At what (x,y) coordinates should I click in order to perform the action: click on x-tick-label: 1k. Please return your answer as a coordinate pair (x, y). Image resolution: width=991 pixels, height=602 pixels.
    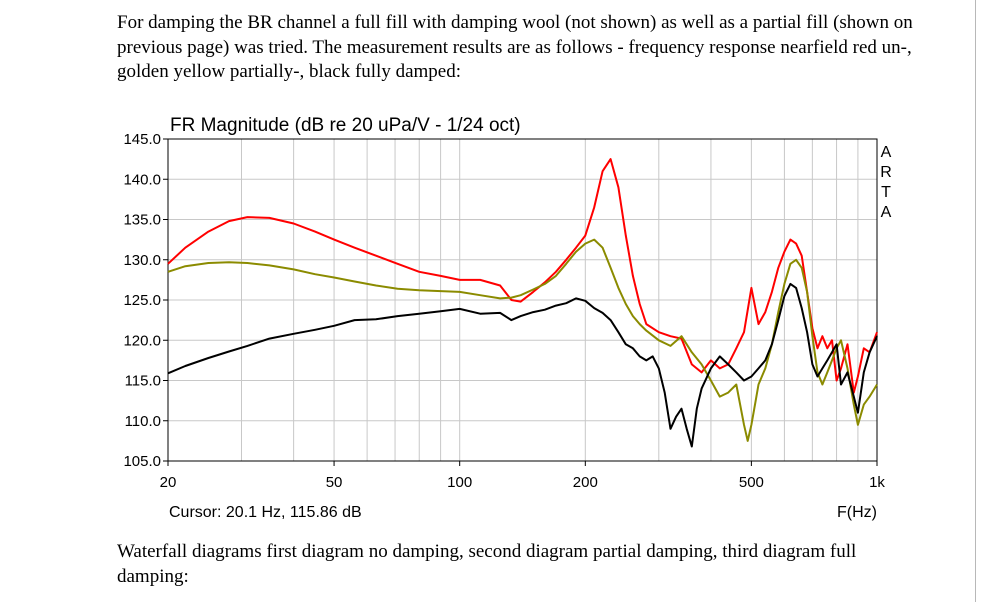
    Looking at the image, I should click on (877, 482).